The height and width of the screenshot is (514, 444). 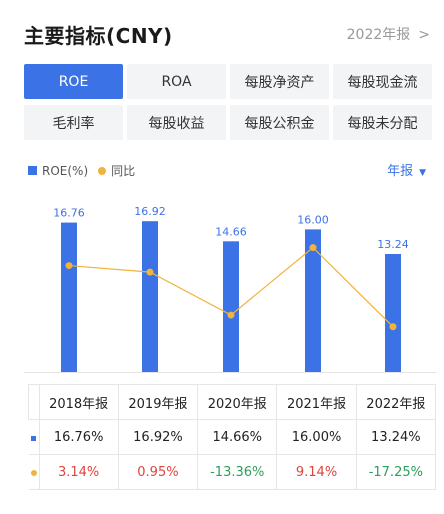 What do you see at coordinates (78, 472) in the screenshot?
I see `table-cell: 3.14%` at bounding box center [78, 472].